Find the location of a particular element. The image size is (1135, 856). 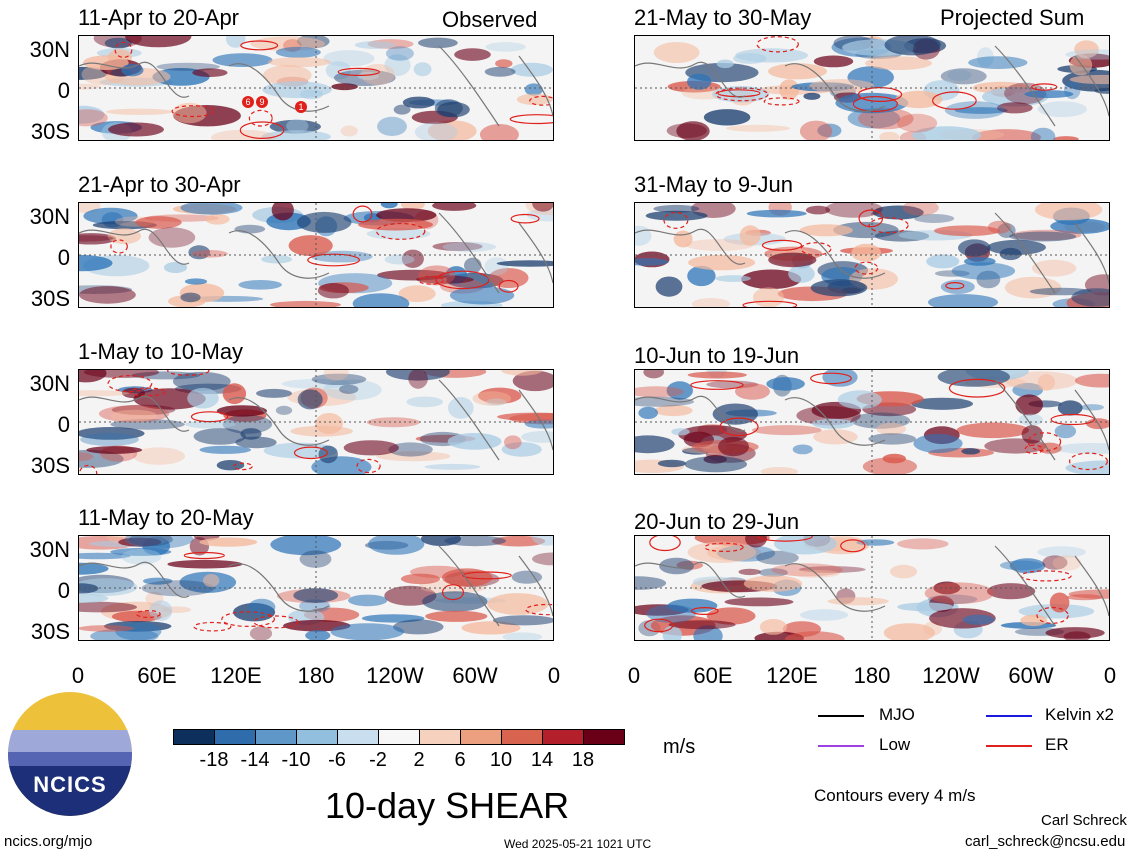

panel-title-2: 21-Apr to 30-Apr is located at coordinates (159, 184).